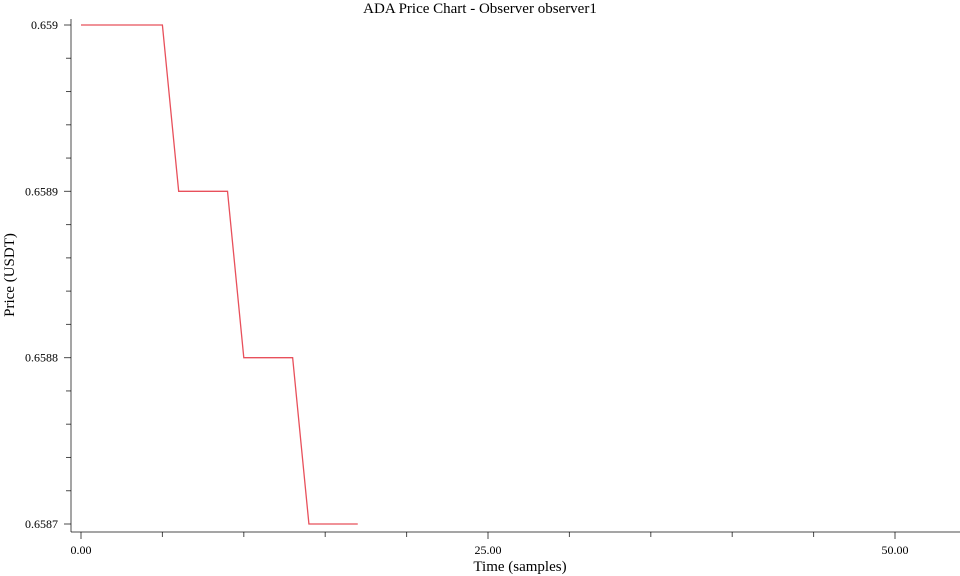  Describe the element at coordinates (41, 524) in the screenshot. I see `y-tick-label: 0.6587` at that location.